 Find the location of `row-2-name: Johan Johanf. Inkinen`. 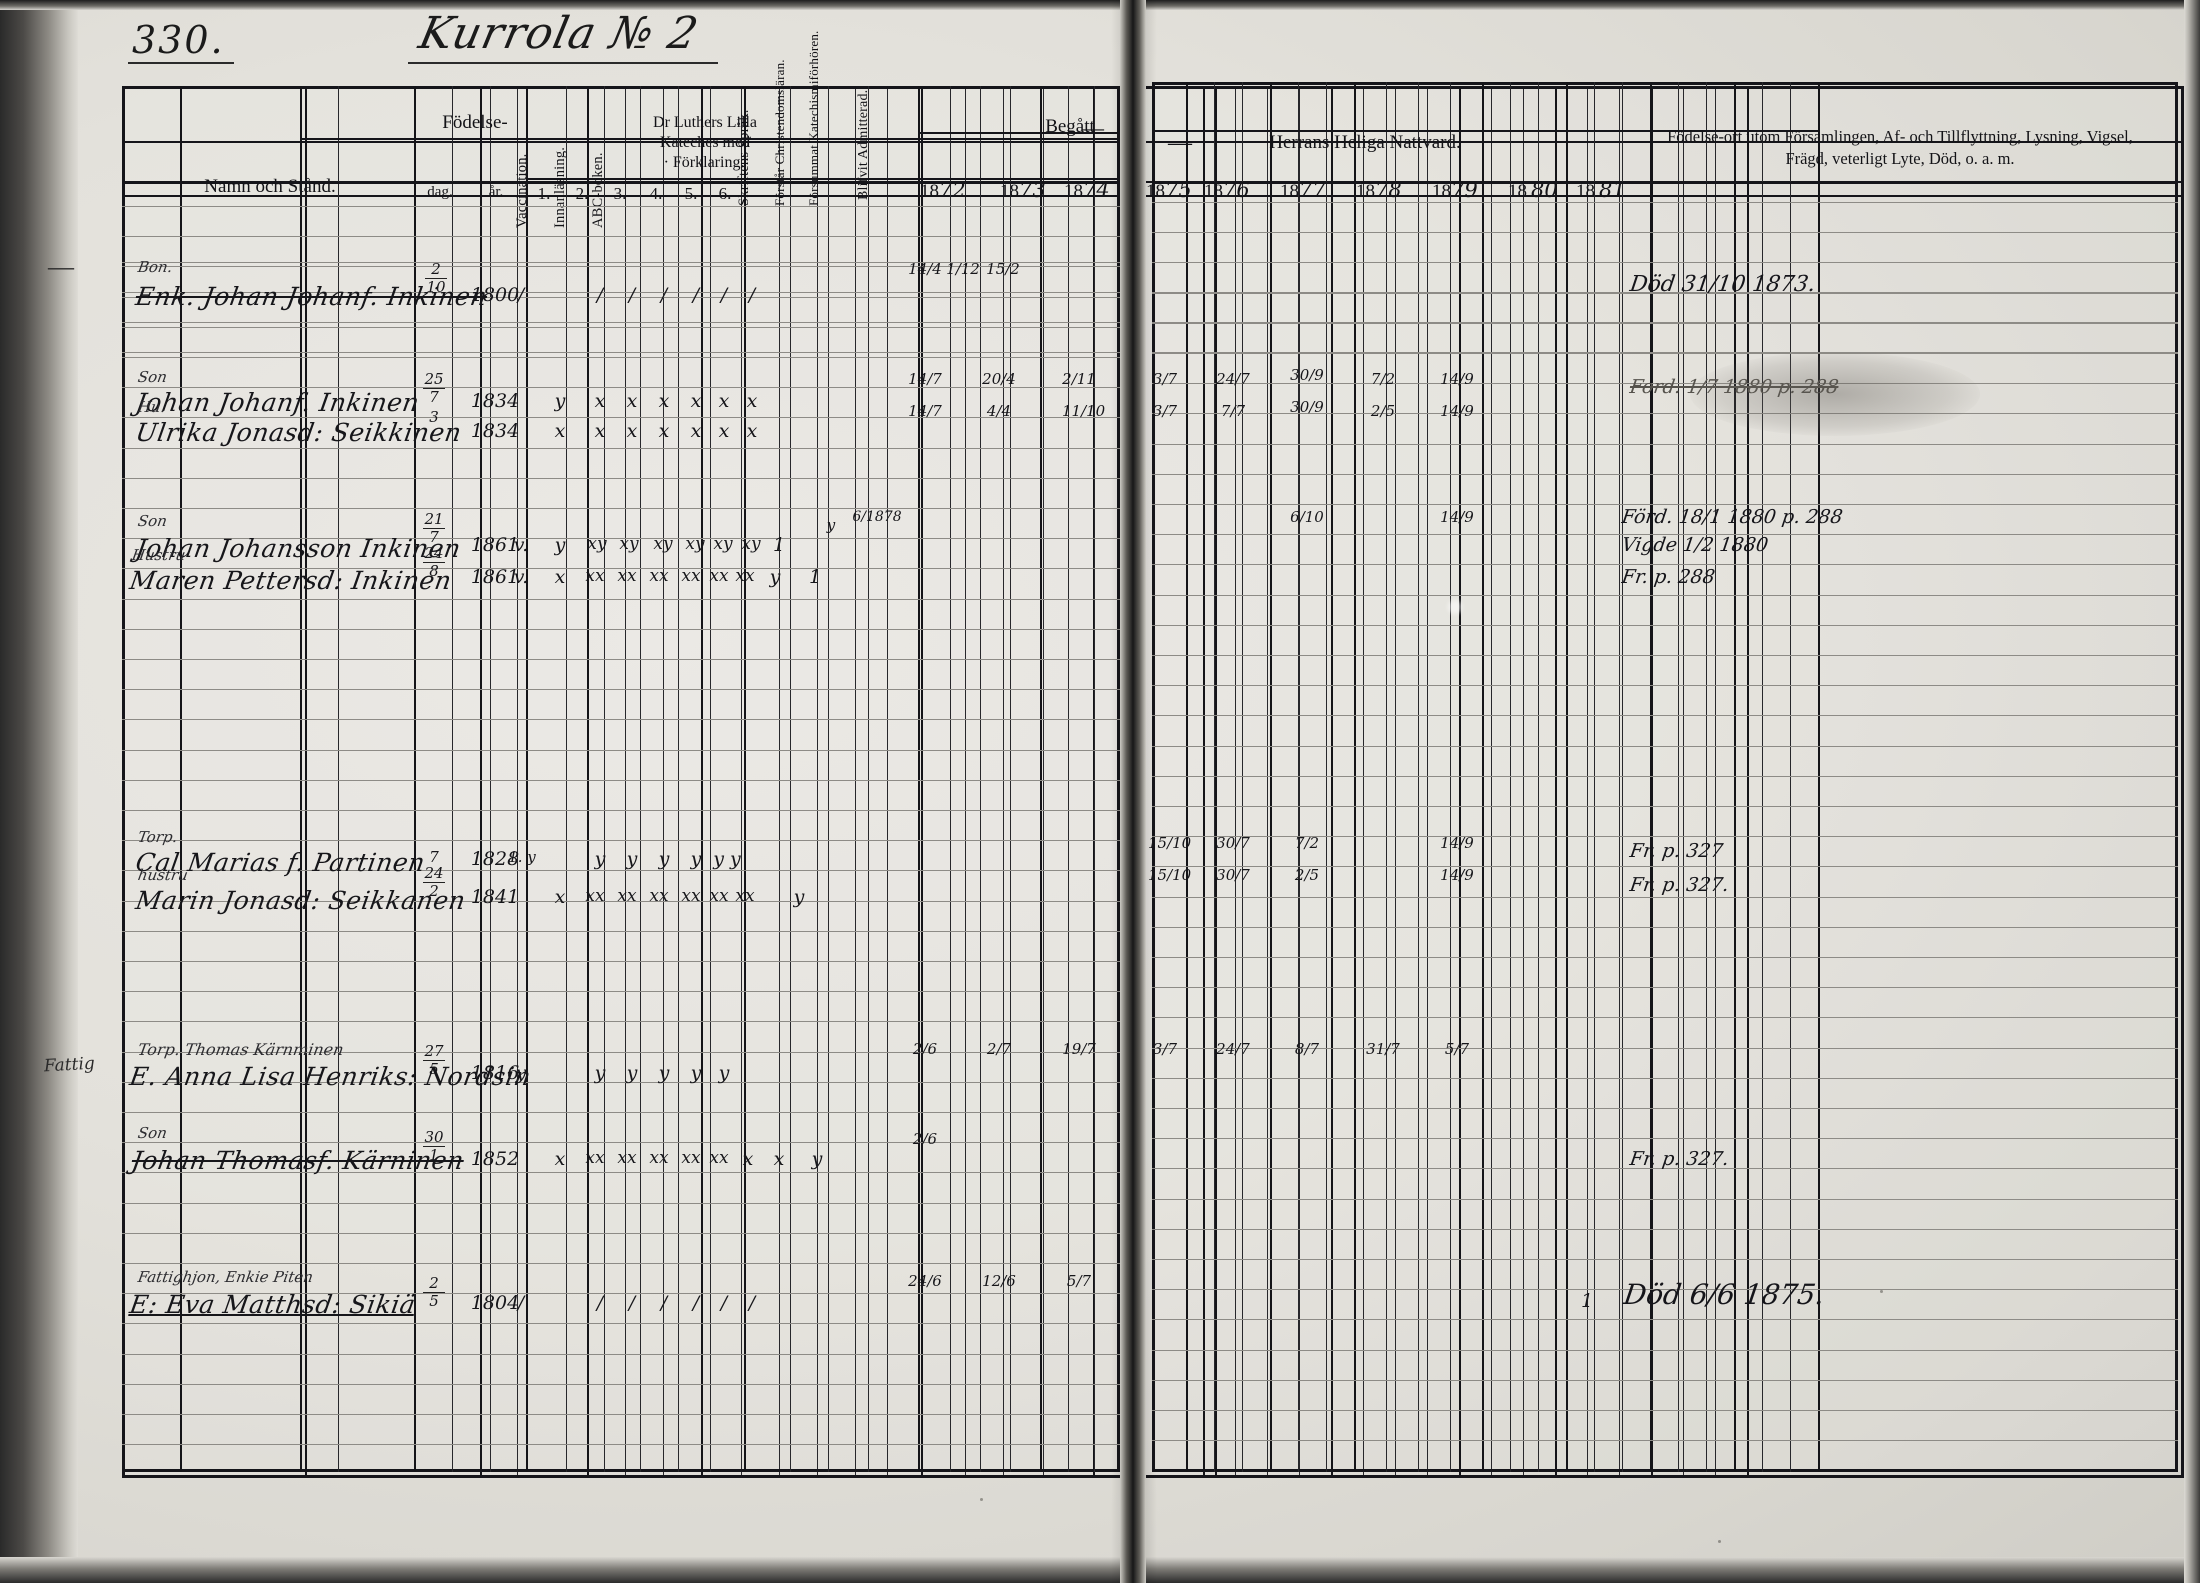

row-2-name: Johan Johanf. Inkinen is located at coordinates (277, 402).